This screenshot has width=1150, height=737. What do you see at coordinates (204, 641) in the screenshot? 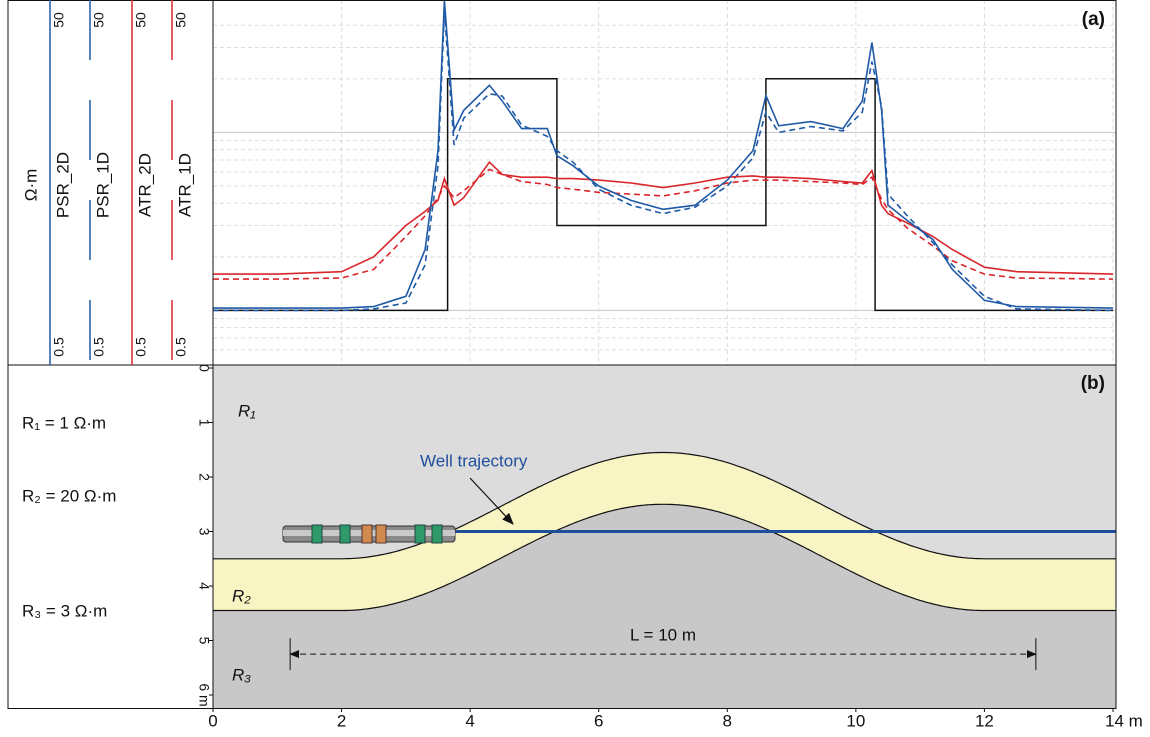
I see `depth-tick-label: 5` at bounding box center [204, 641].